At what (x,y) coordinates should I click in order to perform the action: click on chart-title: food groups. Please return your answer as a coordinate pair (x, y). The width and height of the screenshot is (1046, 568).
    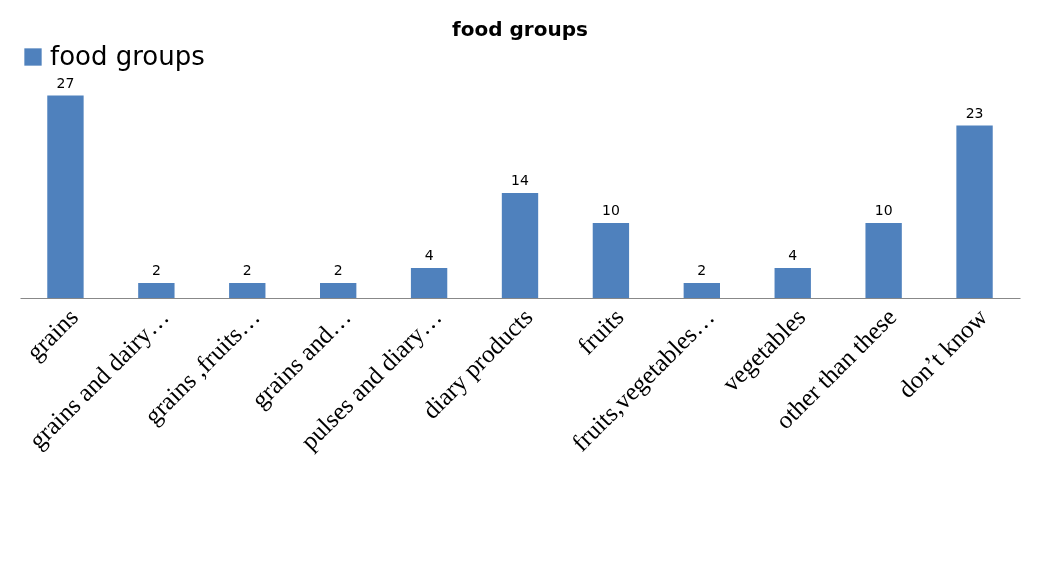
    Looking at the image, I should click on (520, 29).